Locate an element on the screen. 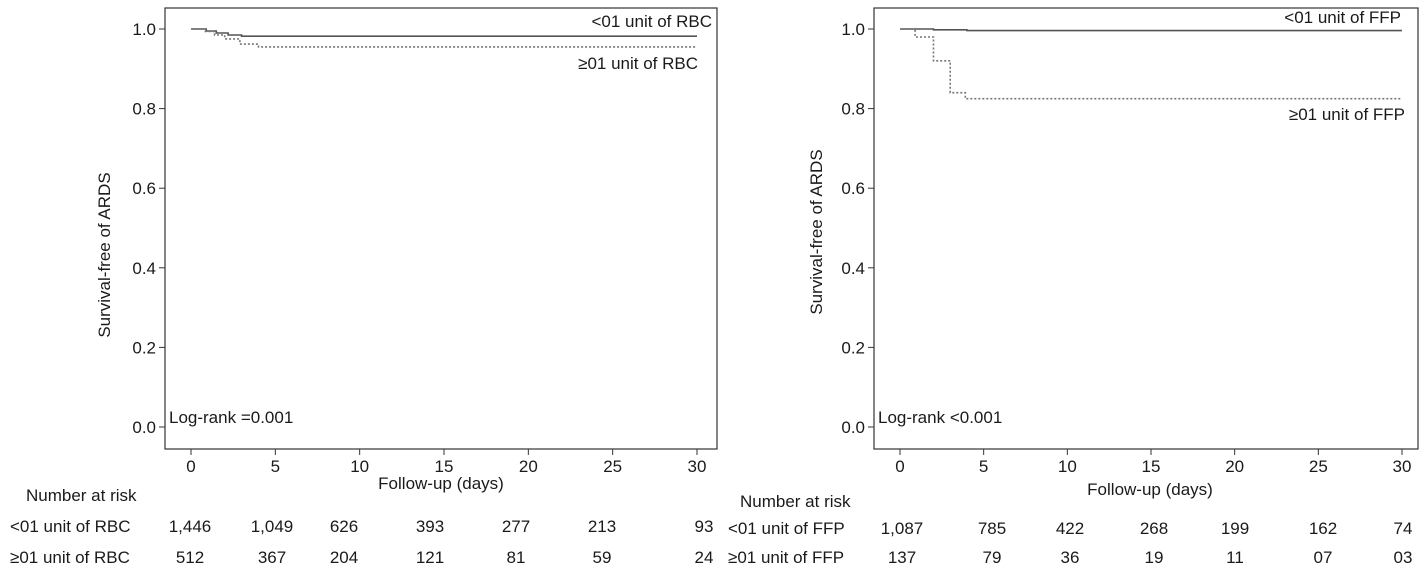  left-x-tick-label: 30 is located at coordinates (697, 466).